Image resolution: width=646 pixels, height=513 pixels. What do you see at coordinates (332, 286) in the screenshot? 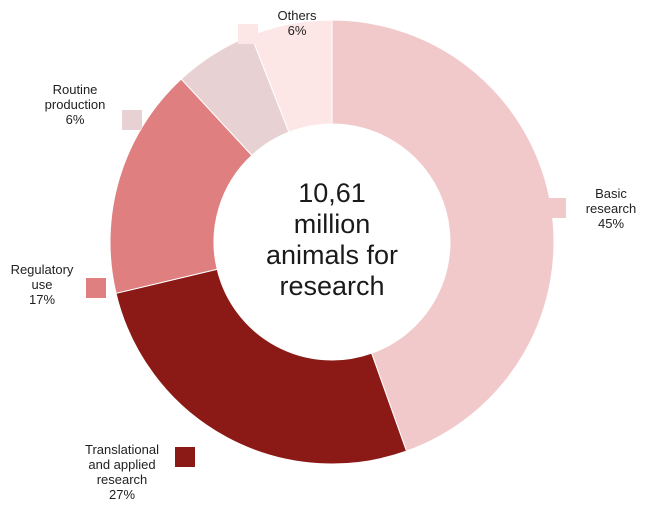
I see `center-label-line: research` at bounding box center [332, 286].